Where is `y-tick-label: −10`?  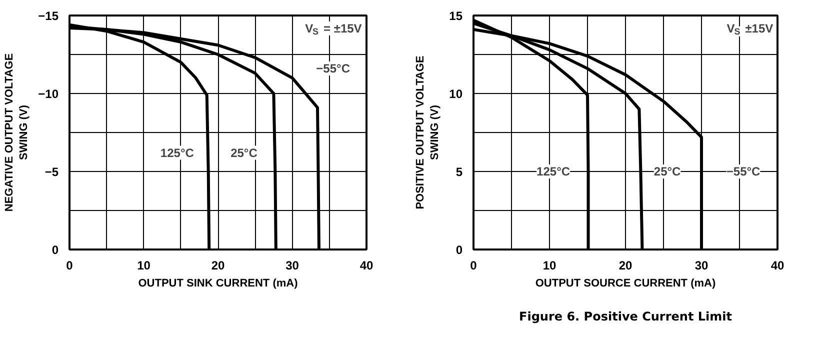
y-tick-label: −10 is located at coordinates (48, 94).